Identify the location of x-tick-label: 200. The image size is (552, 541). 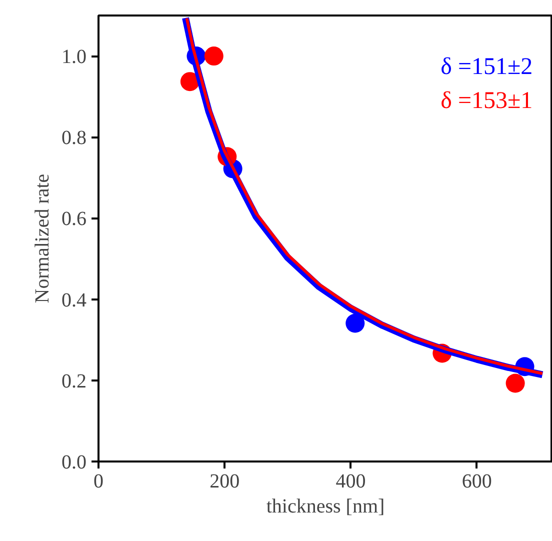
(225, 481).